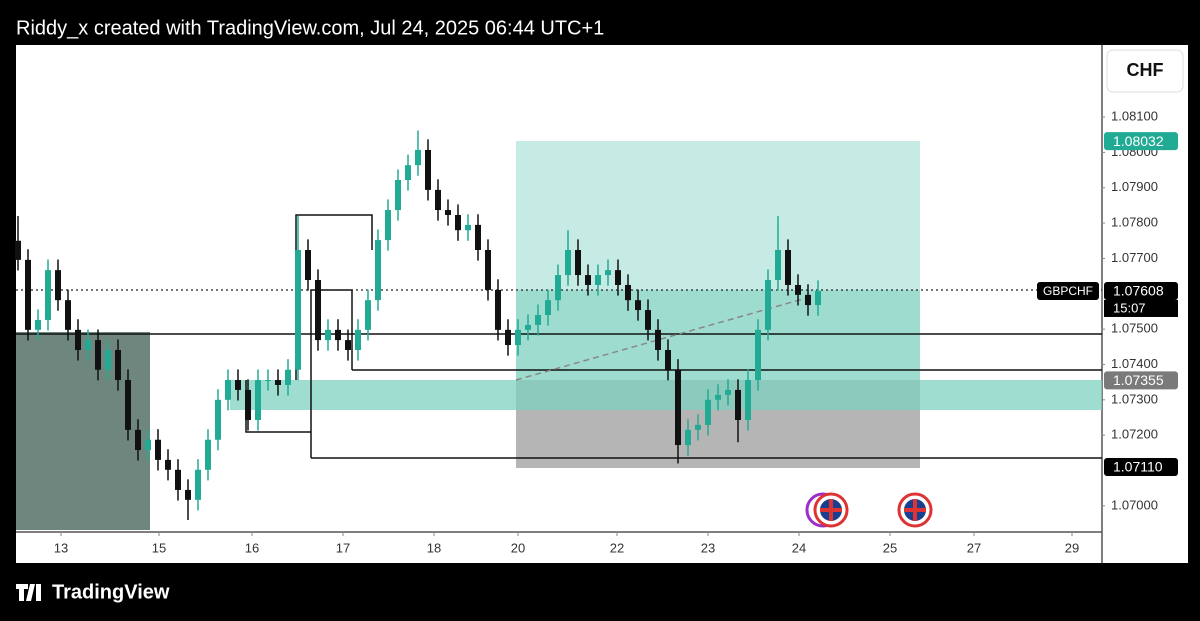  What do you see at coordinates (1134, 434) in the screenshot?
I see `y-tick-label: 1.07200` at bounding box center [1134, 434].